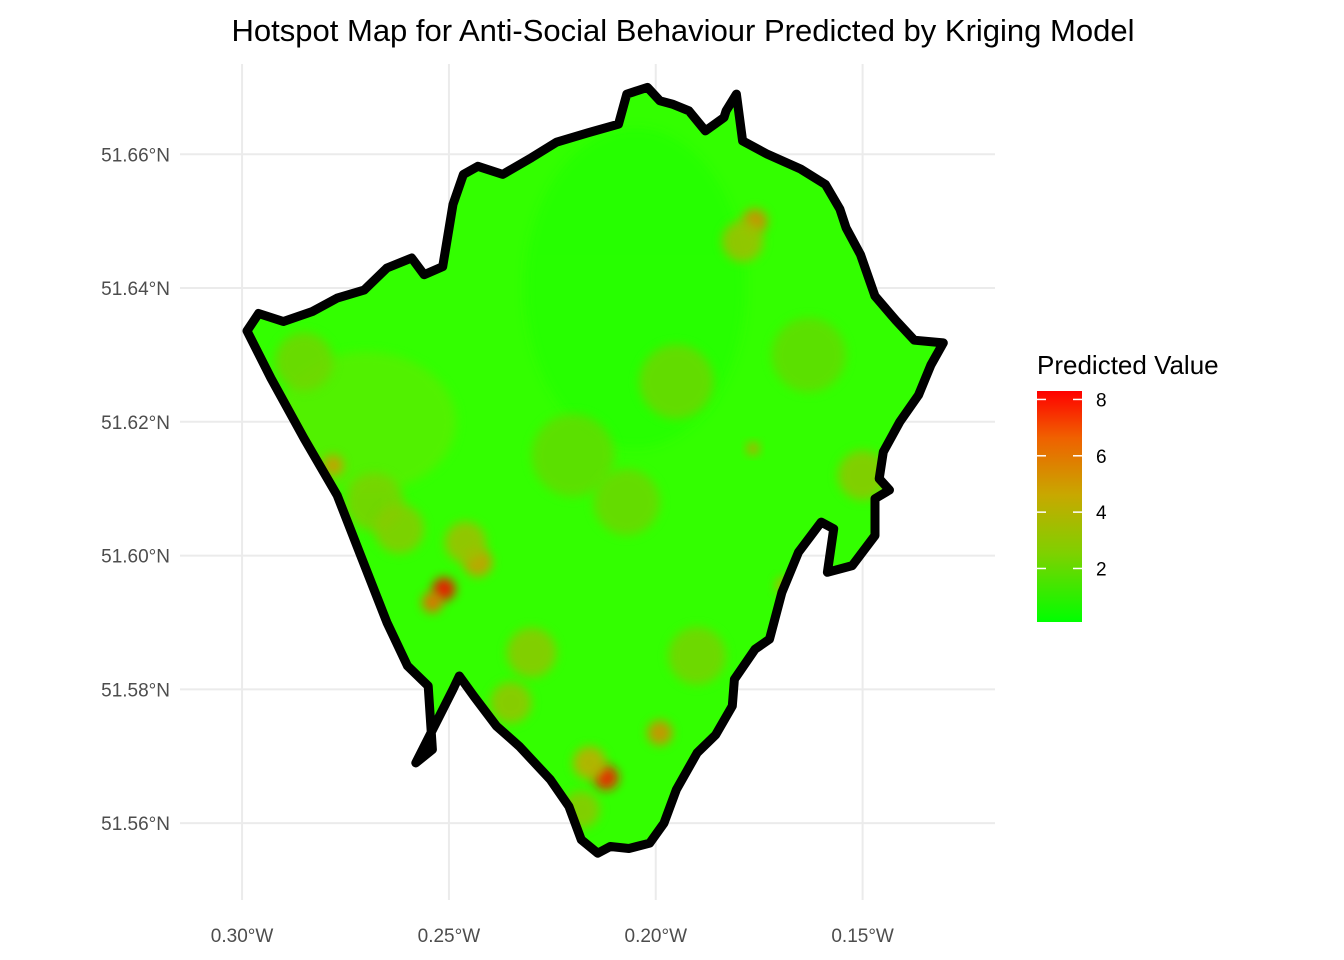  What do you see at coordinates (366, 421) in the screenshot?
I see `surface-mid-zone` at bounding box center [366, 421].